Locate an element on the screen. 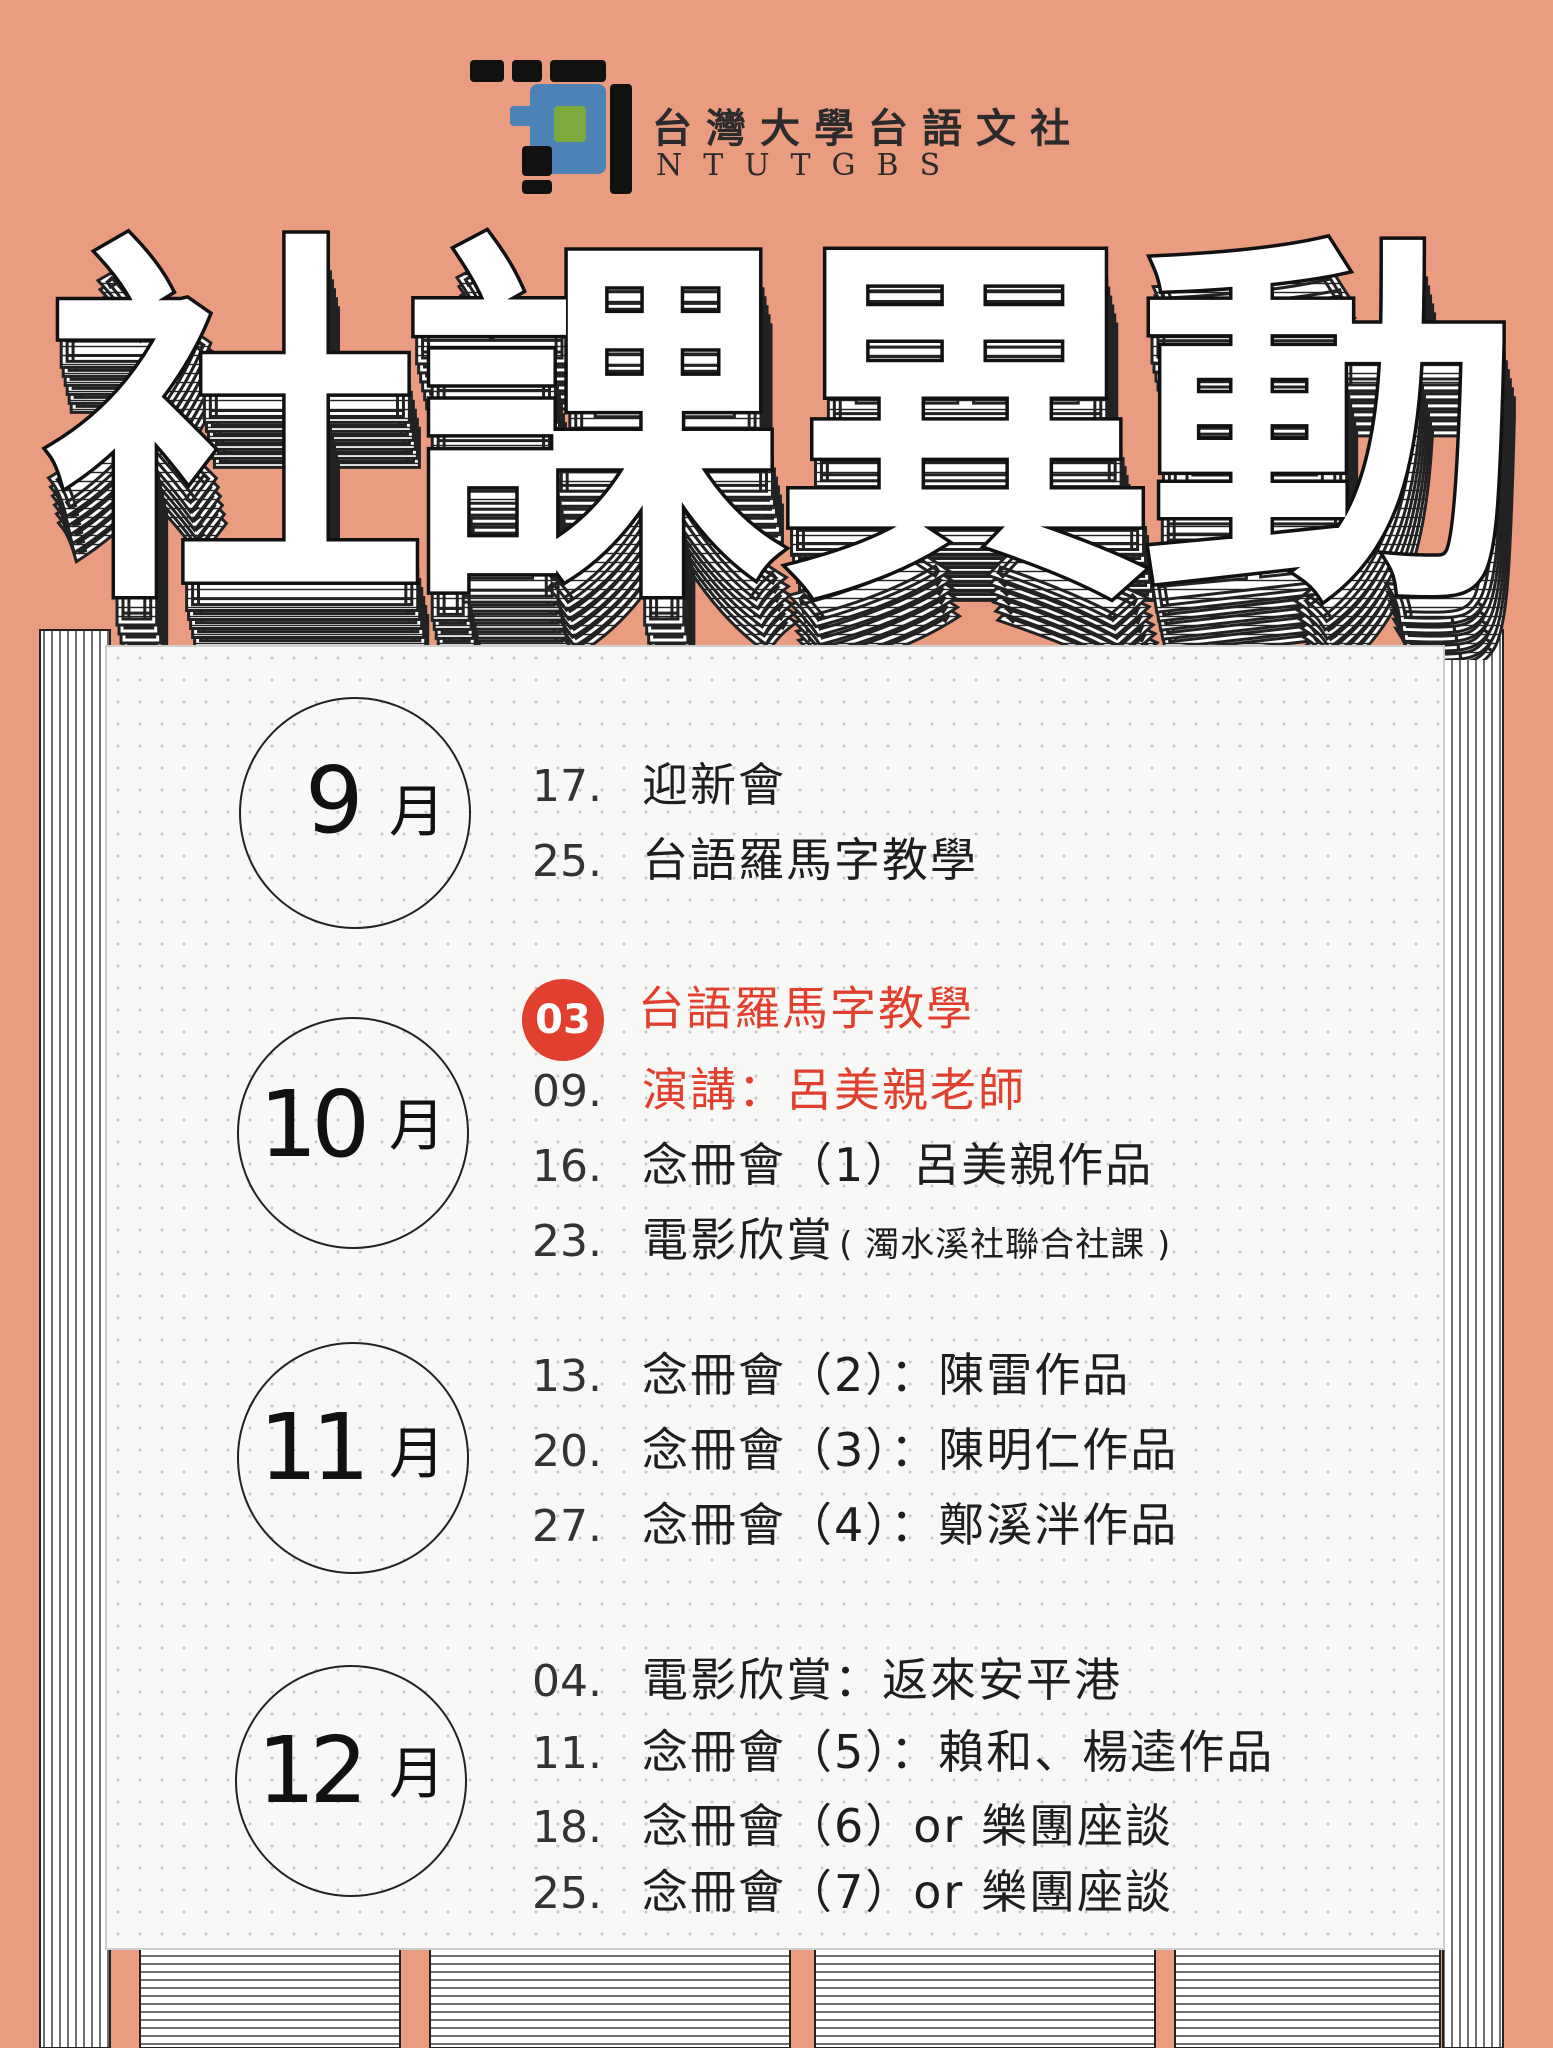 Image resolution: width=1553 pixels, height=2048 pixels. event-row: 18. 念冊會（6）or 樂團座談 is located at coordinates (852, 1826).